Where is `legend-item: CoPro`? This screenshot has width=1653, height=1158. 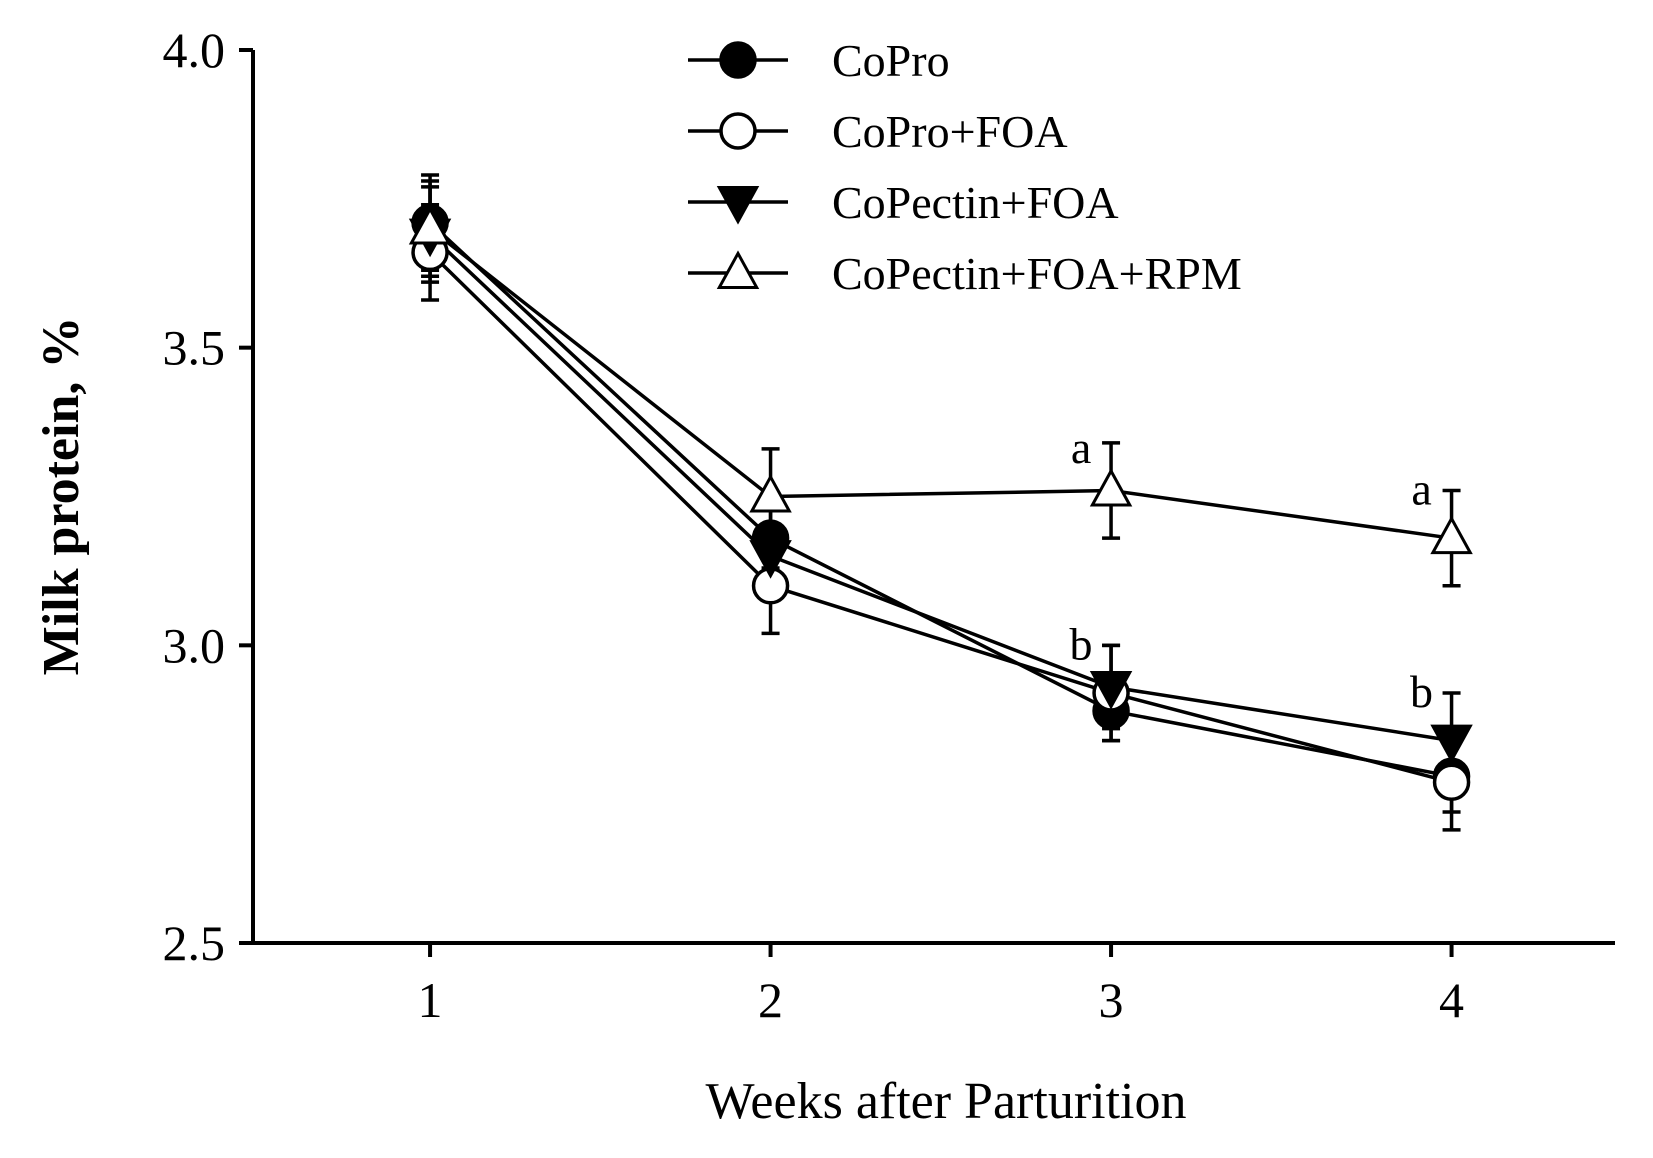
legend-item: CoPro is located at coordinates (819, 60).